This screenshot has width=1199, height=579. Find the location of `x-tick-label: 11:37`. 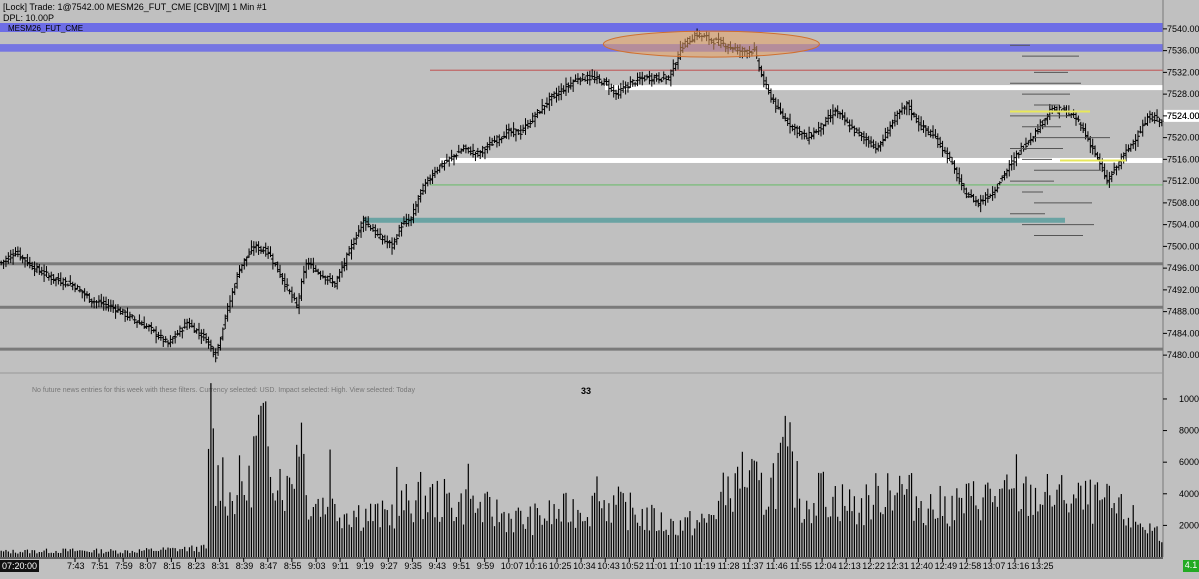

x-tick-label: 11:37 is located at coordinates (753, 566).